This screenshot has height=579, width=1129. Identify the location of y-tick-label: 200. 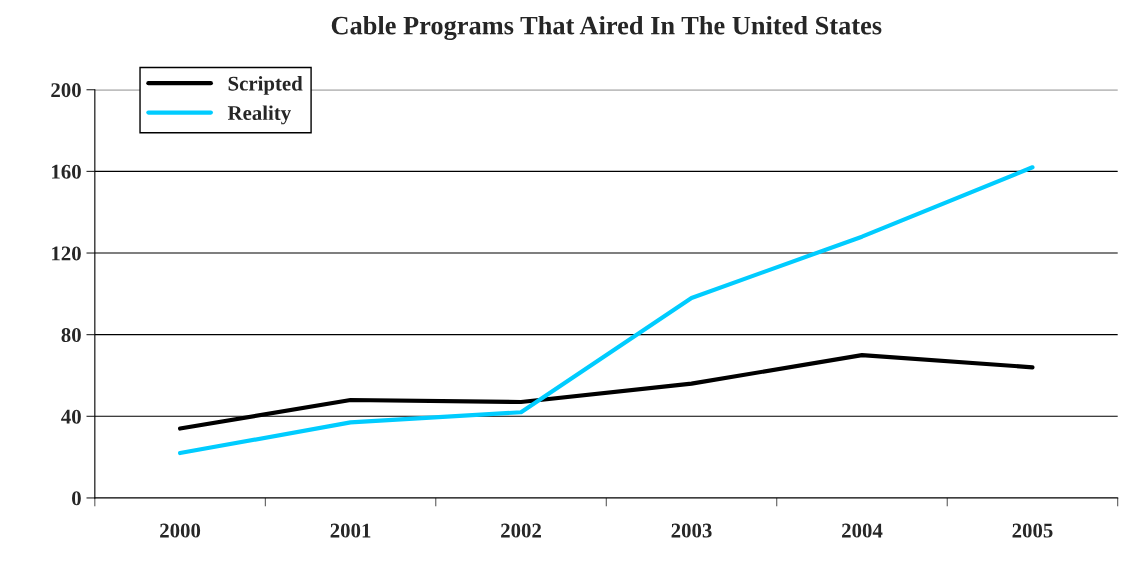
(66, 90).